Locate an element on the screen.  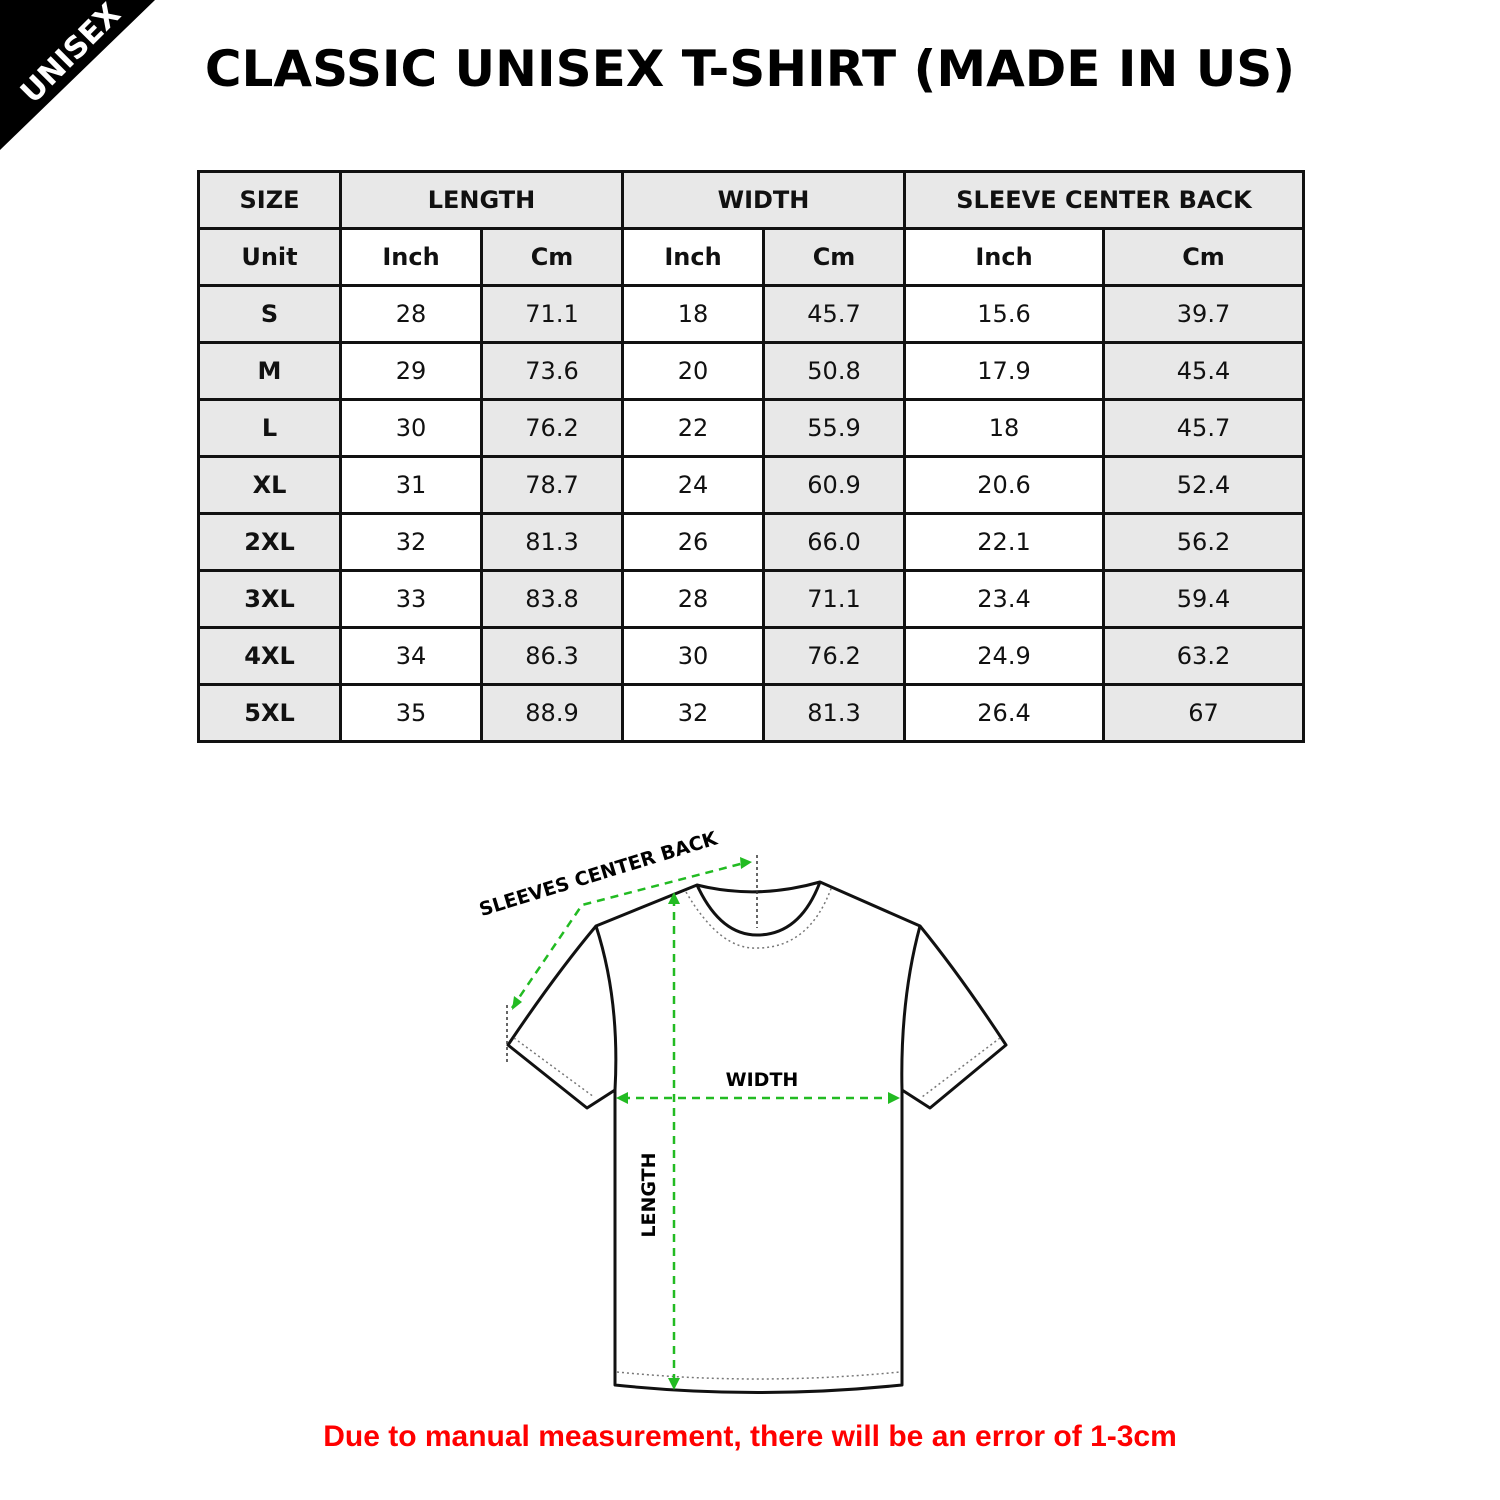
header-size: SIZE is located at coordinates (269, 200).